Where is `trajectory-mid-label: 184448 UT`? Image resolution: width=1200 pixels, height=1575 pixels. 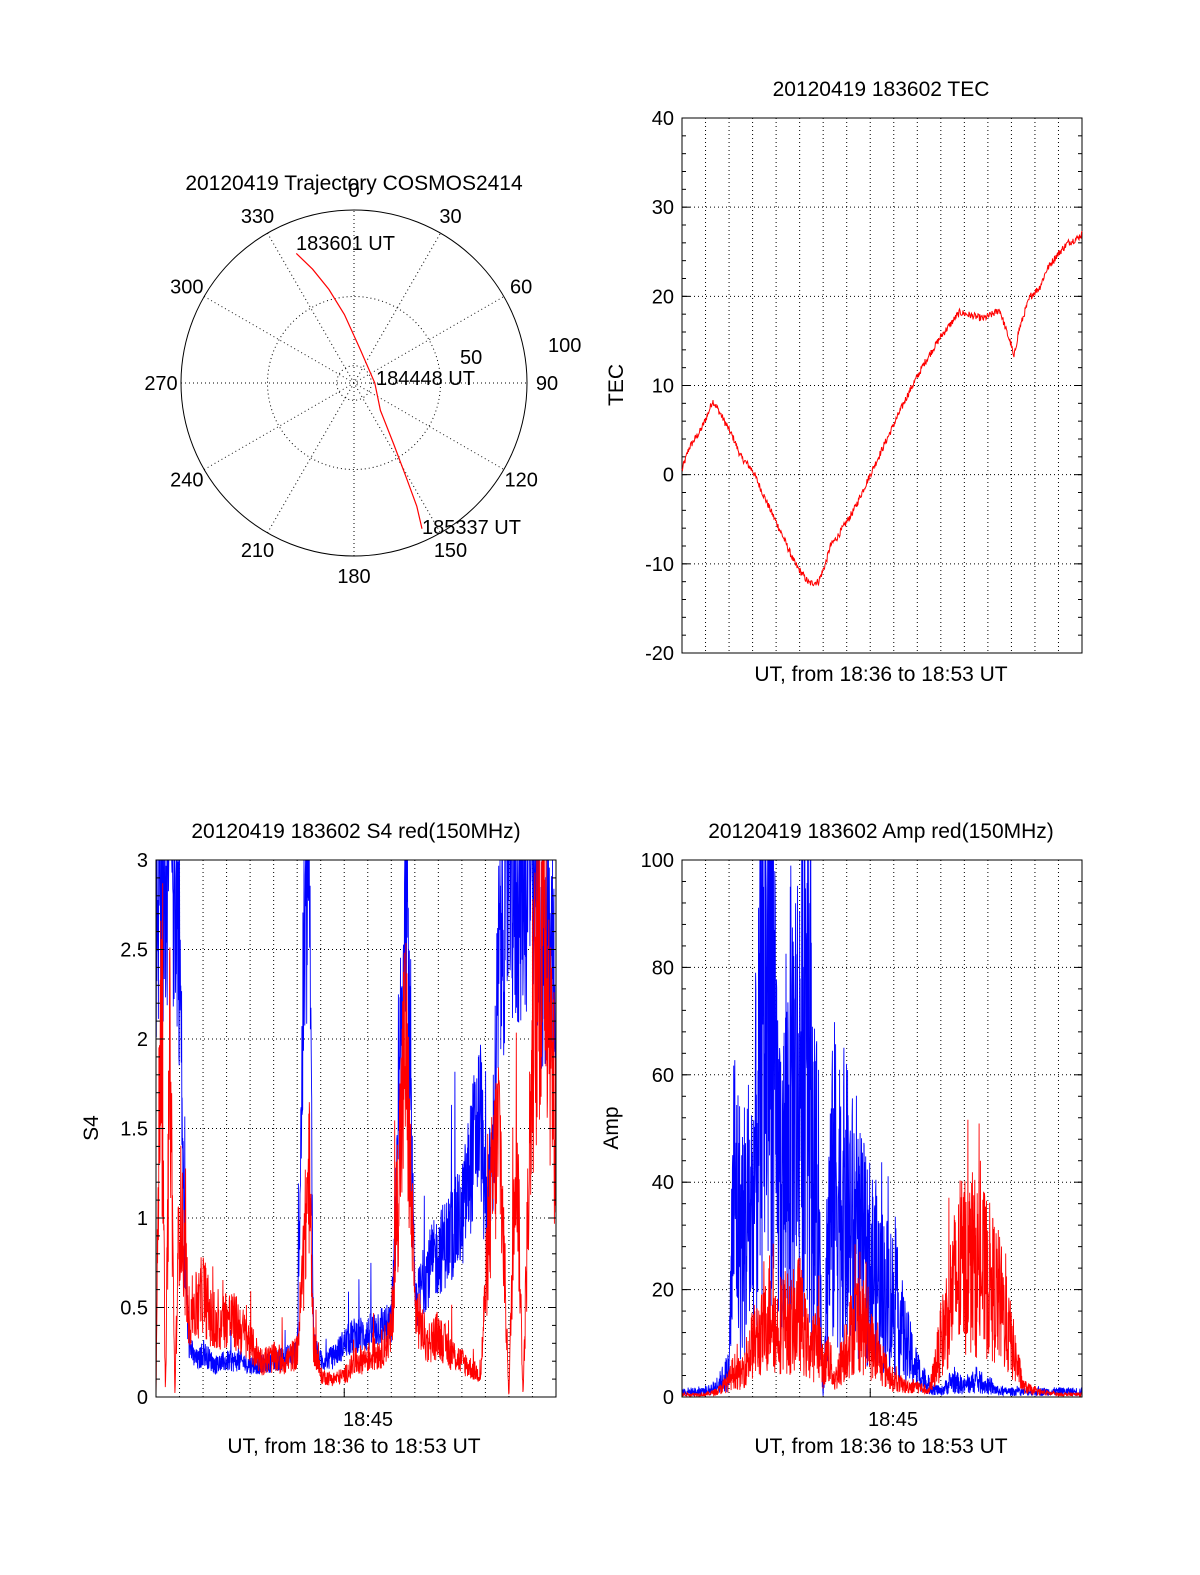
trajectory-mid-label: 184448 UT is located at coordinates (425, 379).